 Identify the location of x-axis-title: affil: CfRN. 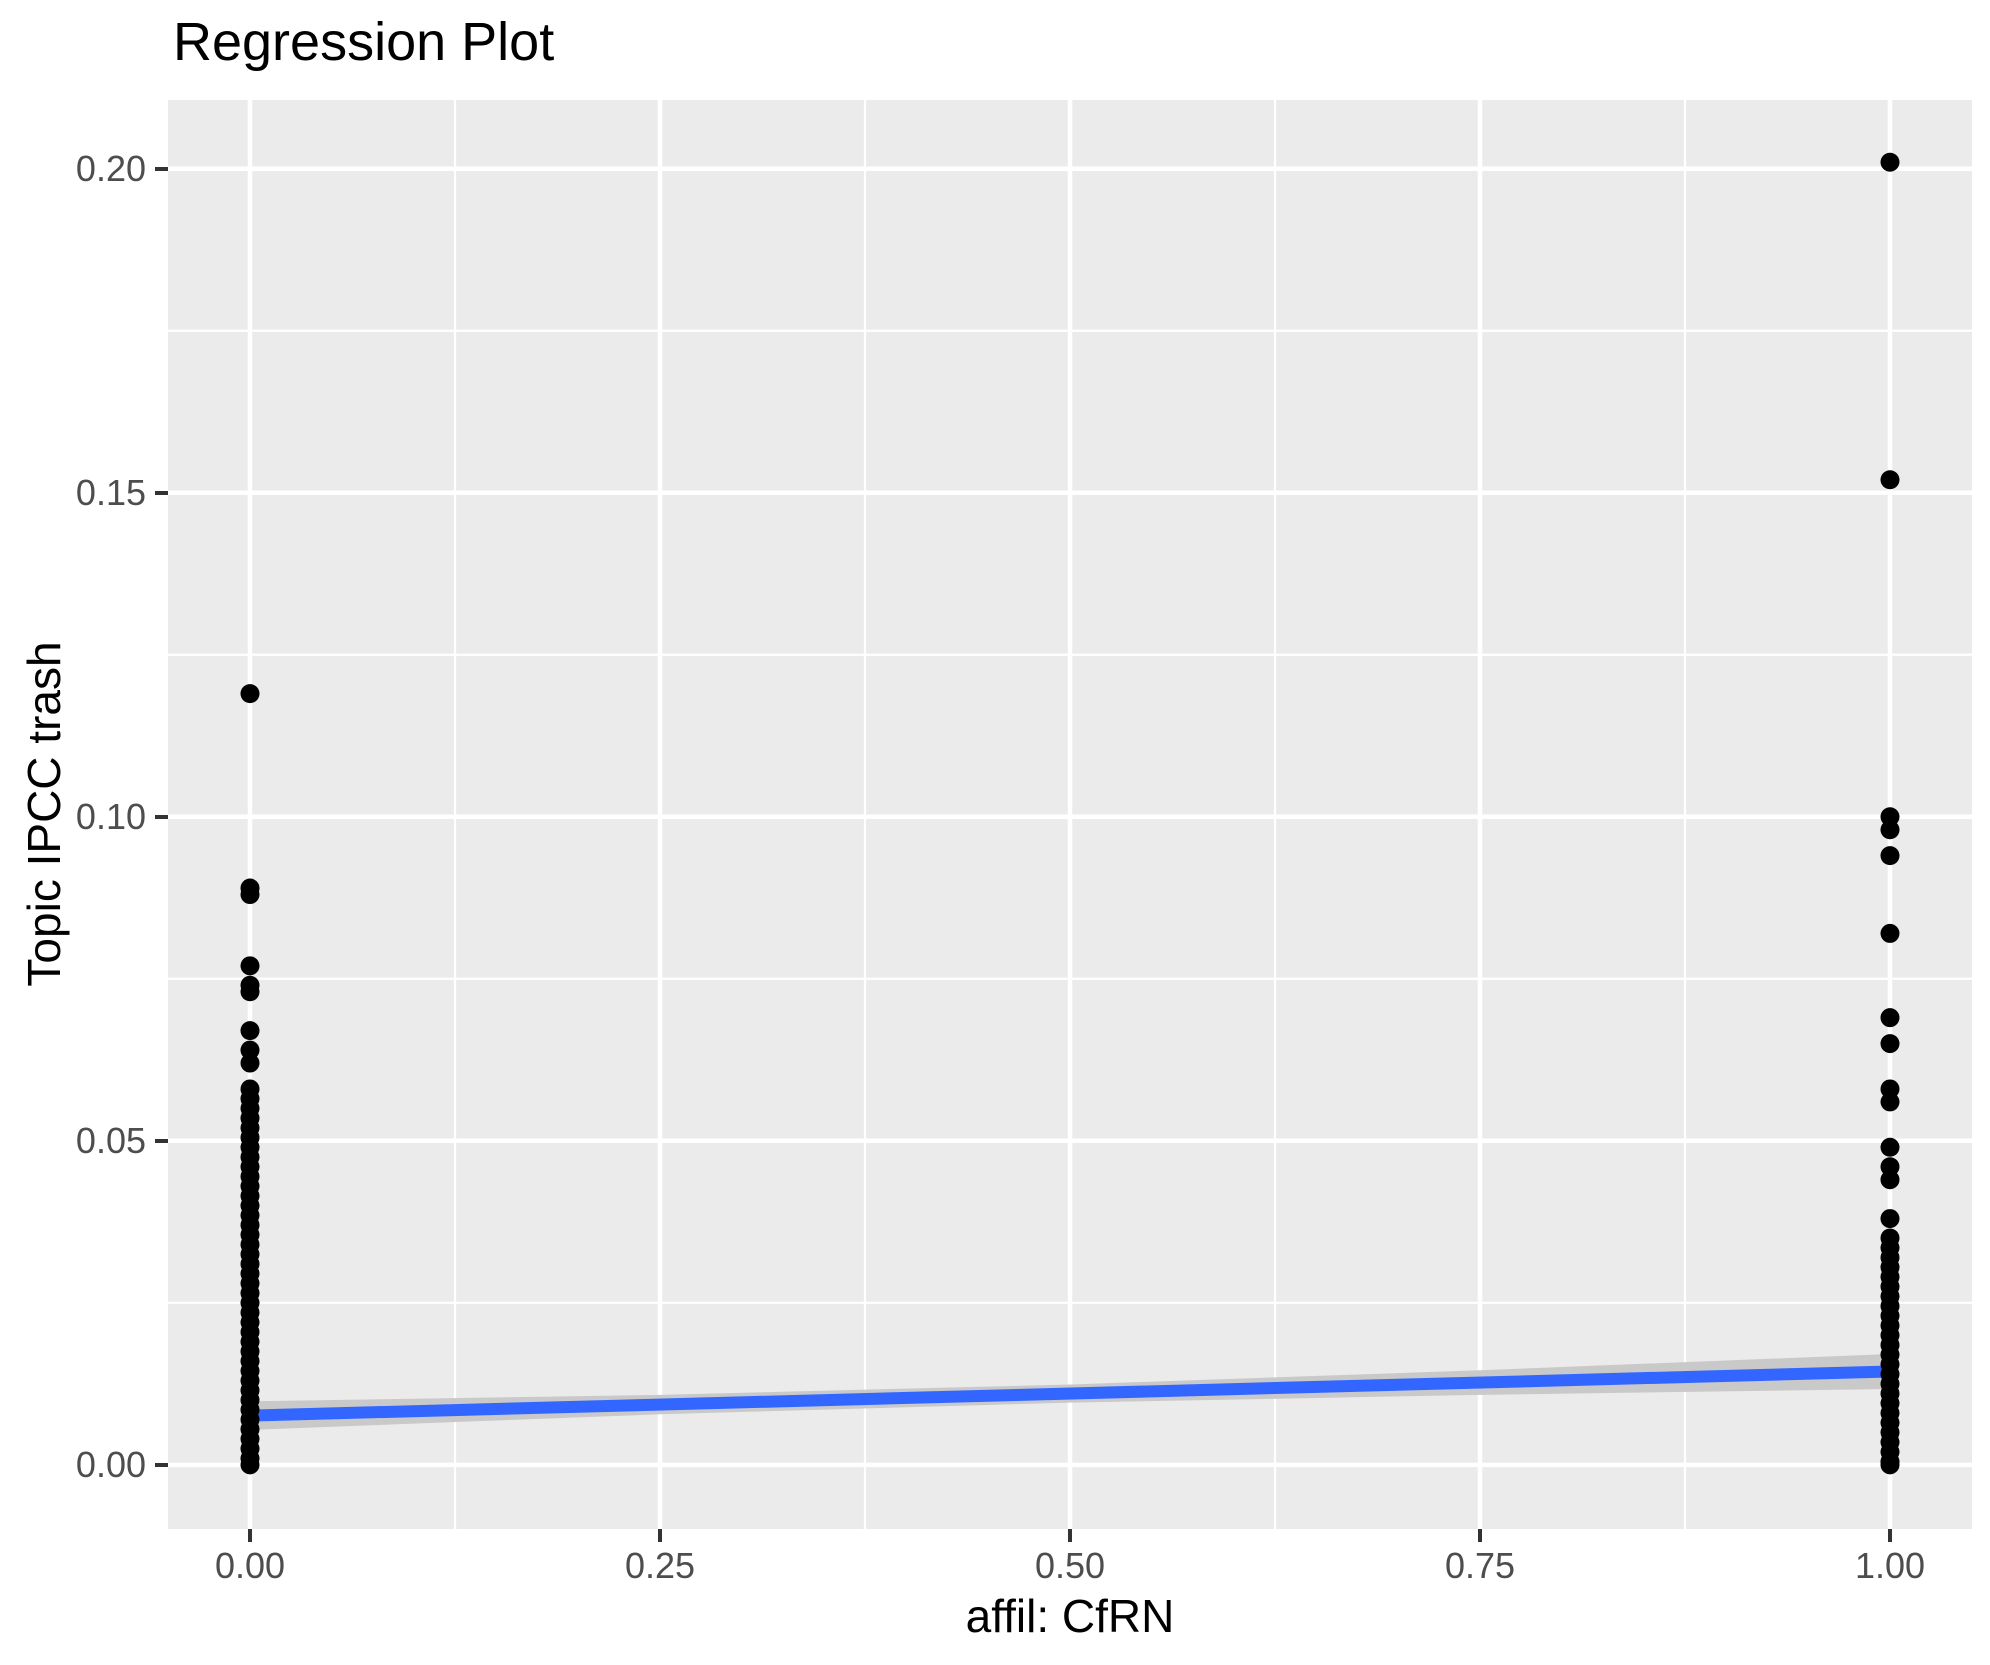
(1070, 1616).